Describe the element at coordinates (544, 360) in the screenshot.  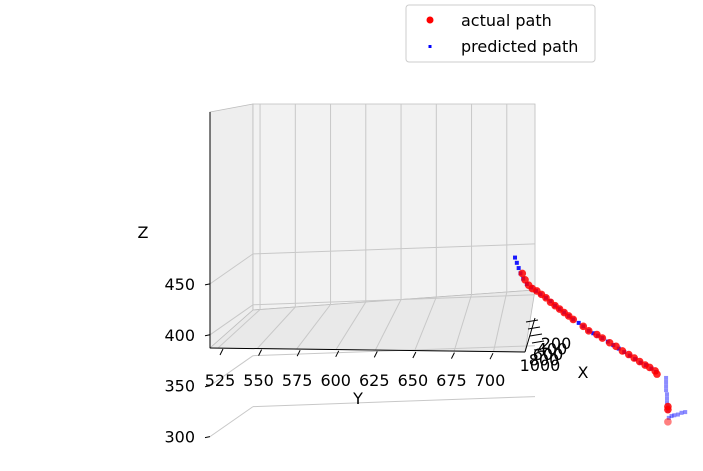
I see `x-tick-label-800: 800` at that location.